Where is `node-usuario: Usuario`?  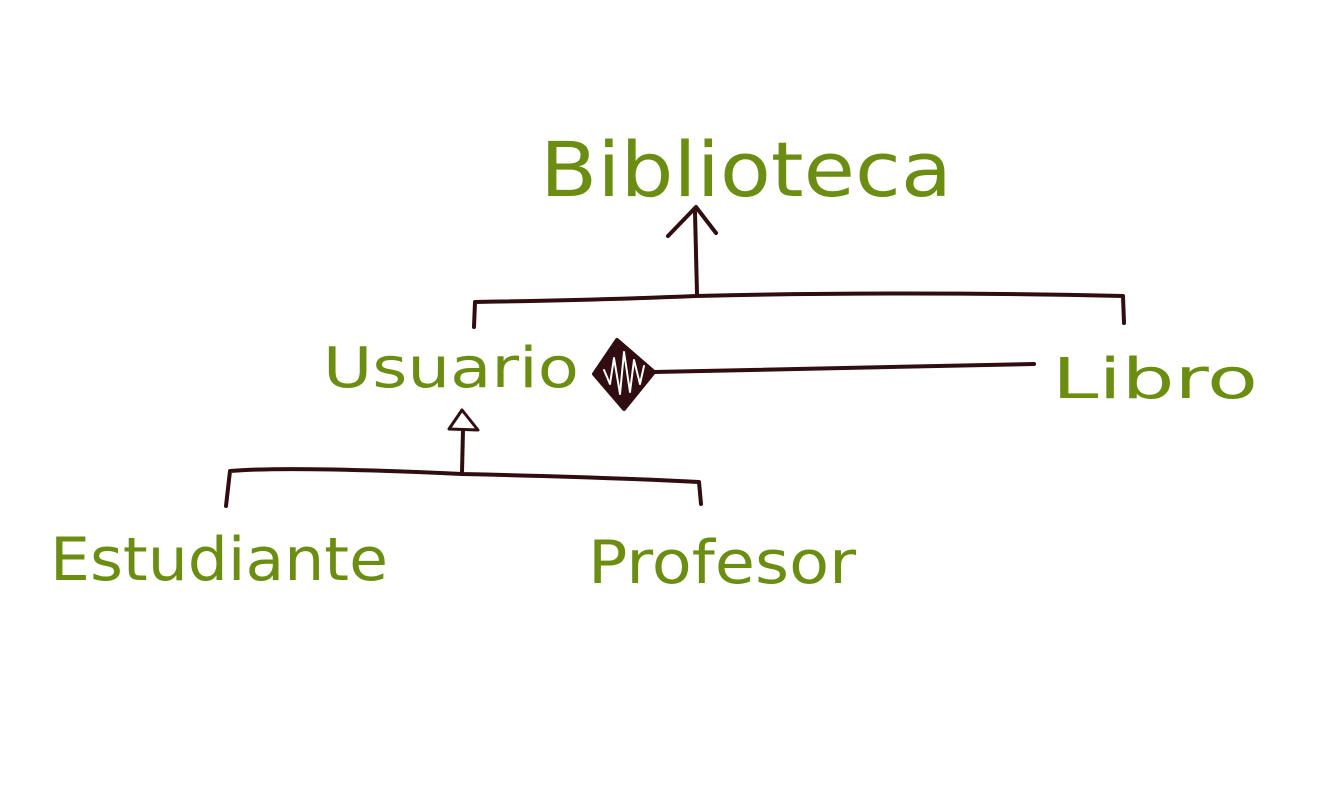
node-usuario: Usuario is located at coordinates (451, 368).